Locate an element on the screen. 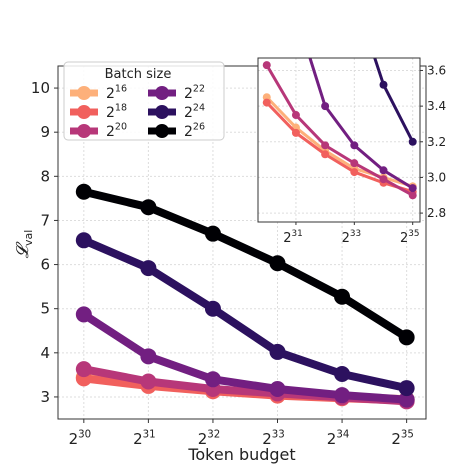 The height and width of the screenshot is (472, 472). inset-y-tick-label-2: 3.2 is located at coordinates (436, 142).